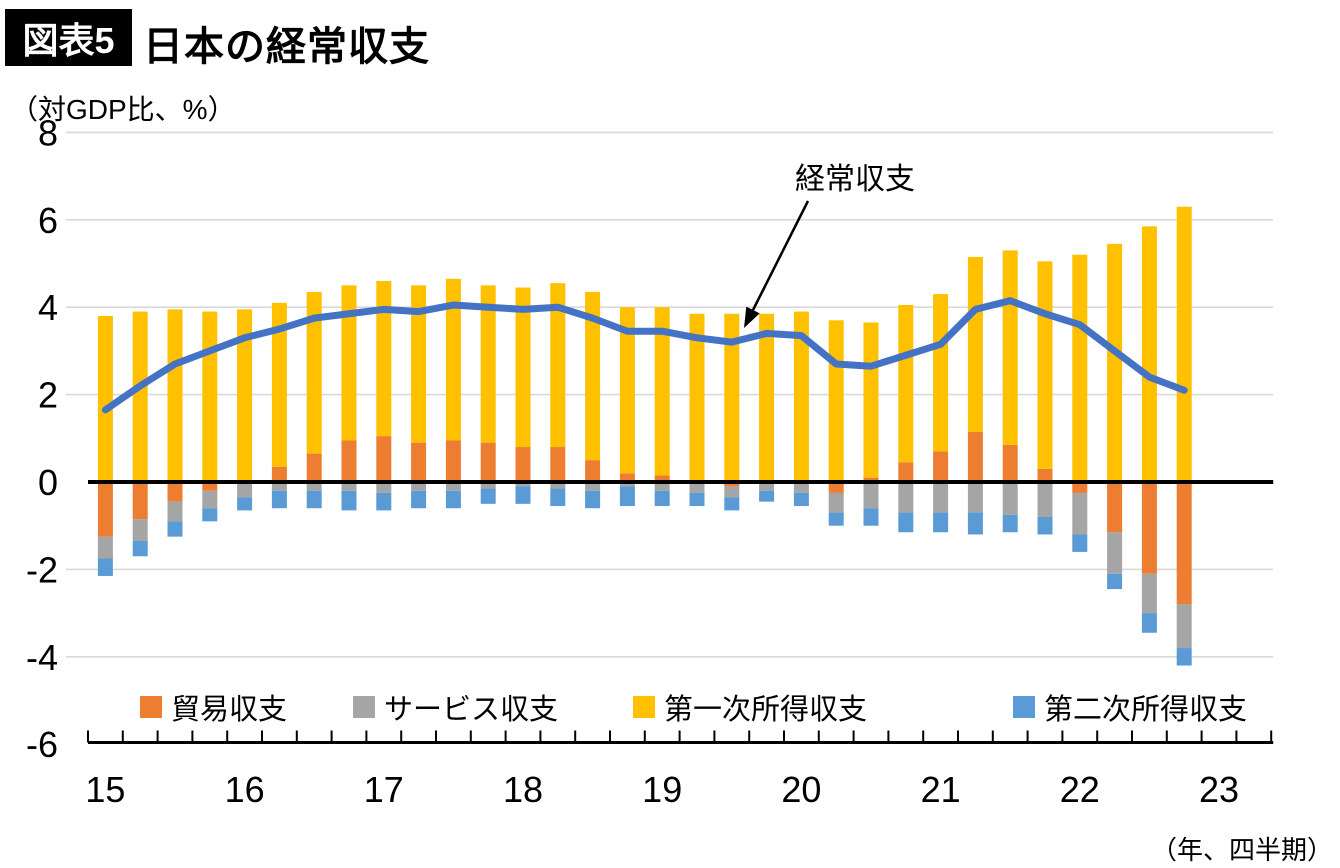  I want to click on page-title: 日本の経常収支, so click(286, 47).